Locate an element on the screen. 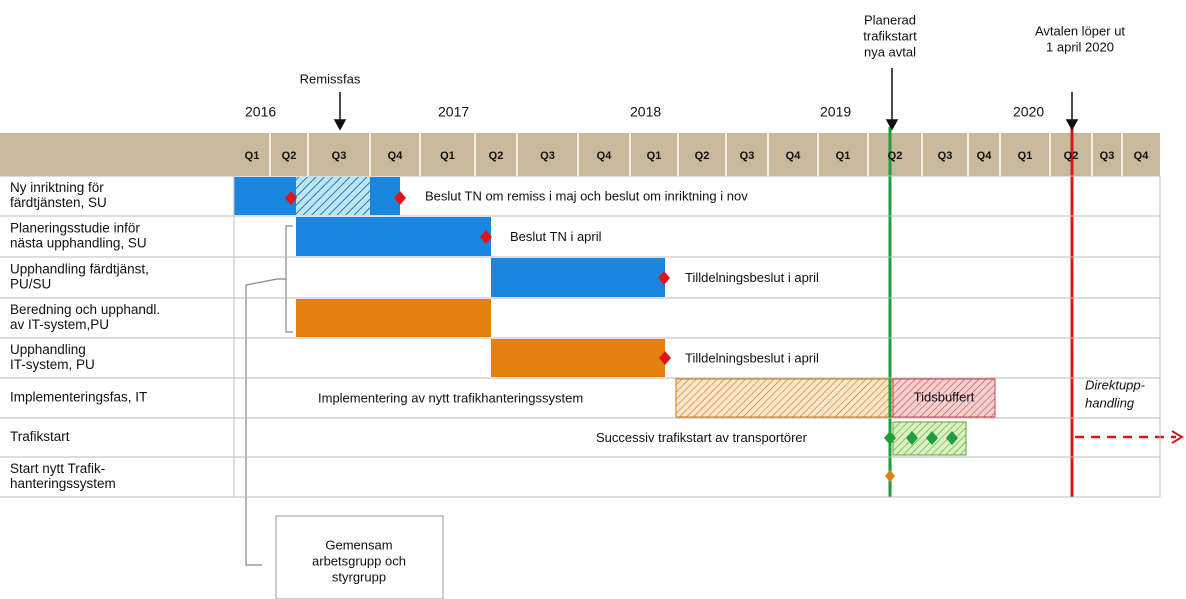 The height and width of the screenshot is (599, 1186). row-label: IT-system, PU is located at coordinates (52, 364).